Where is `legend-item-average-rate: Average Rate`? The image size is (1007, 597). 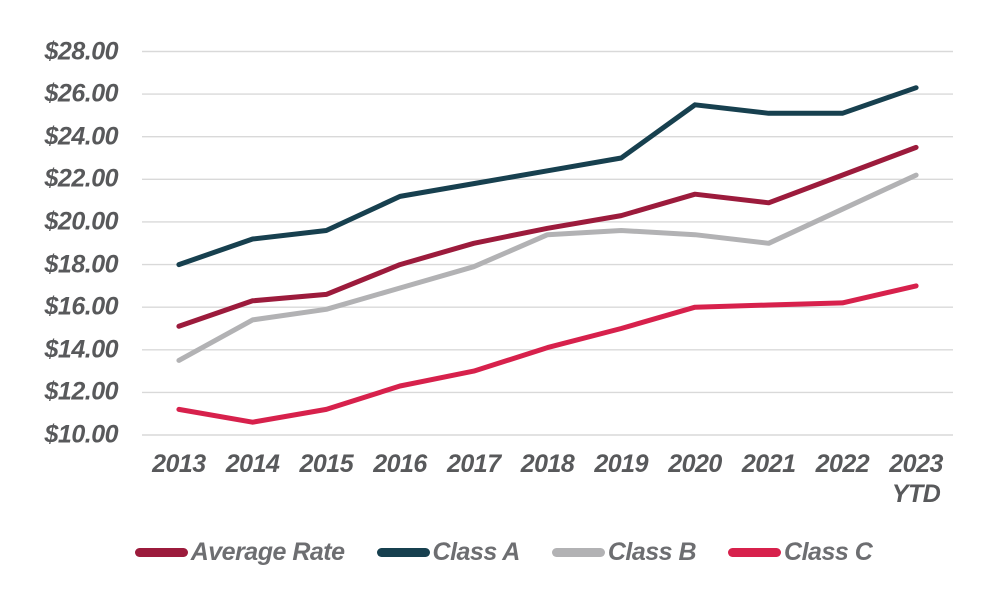 legend-item-average-rate: Average Rate is located at coordinates (239, 552).